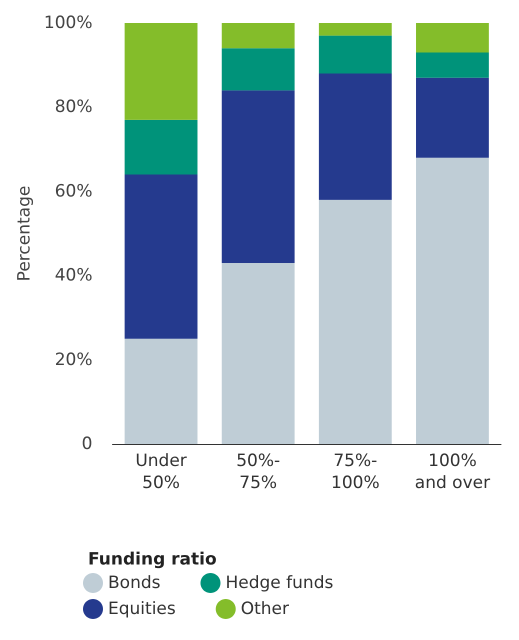 This screenshot has height=640, width=519. I want to click on legend-label: Equities, so click(142, 609).